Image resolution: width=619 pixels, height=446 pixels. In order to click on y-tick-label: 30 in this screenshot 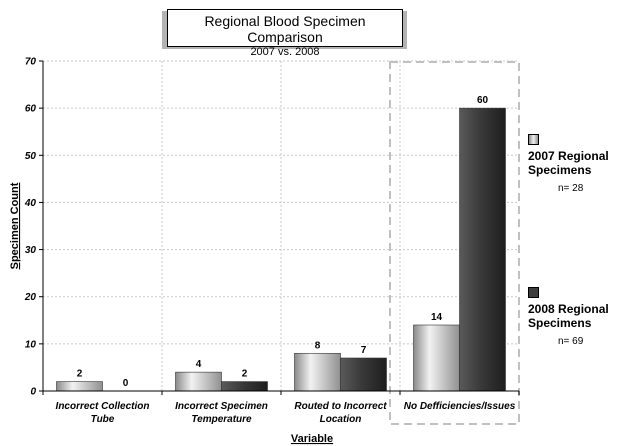, I will do `click(31, 250)`.